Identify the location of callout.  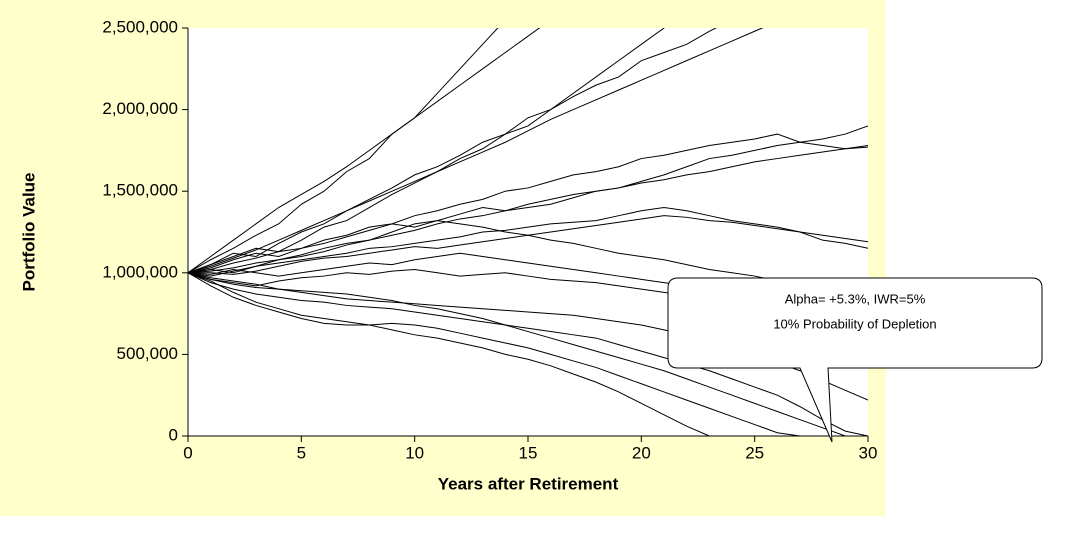
(855, 360).